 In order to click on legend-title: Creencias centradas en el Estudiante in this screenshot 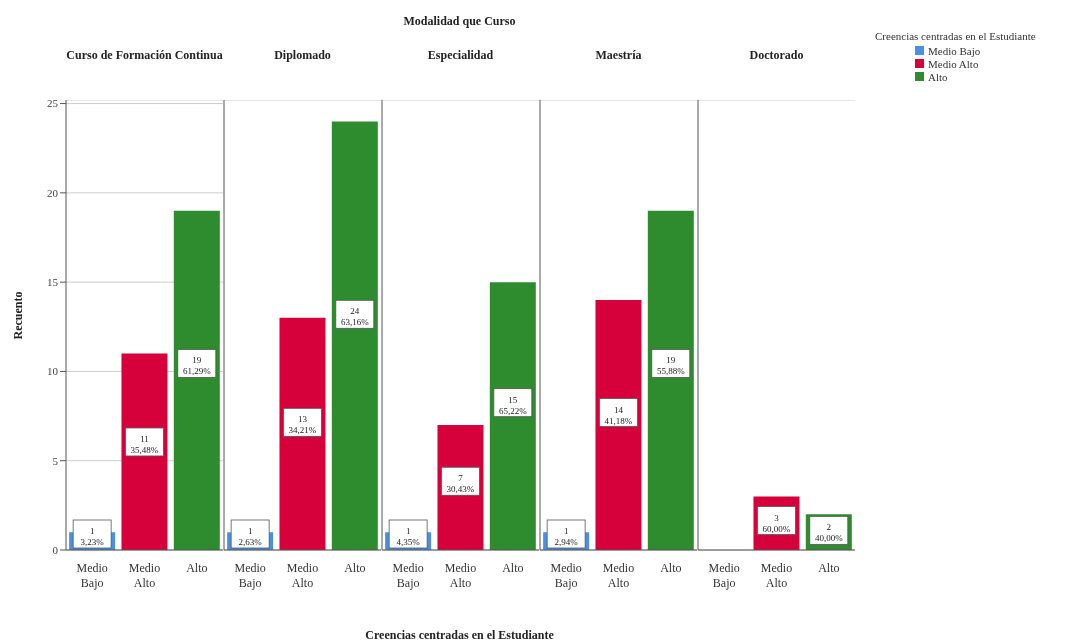, I will do `click(956, 36)`.